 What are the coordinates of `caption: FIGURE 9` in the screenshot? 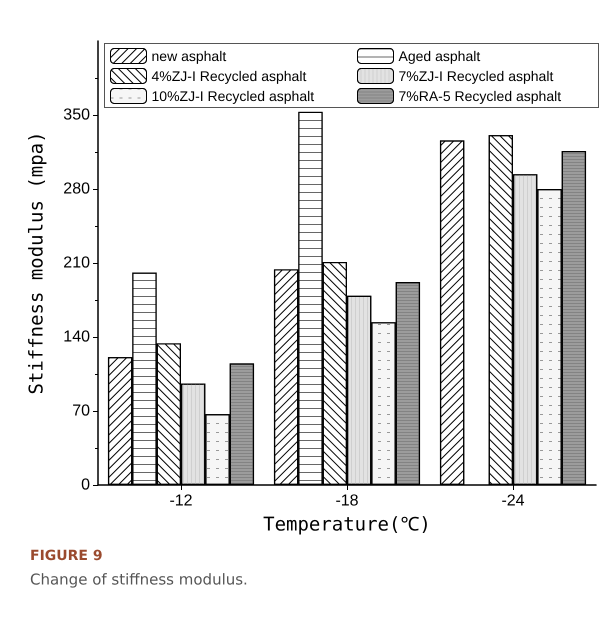 It's located at (66, 556).